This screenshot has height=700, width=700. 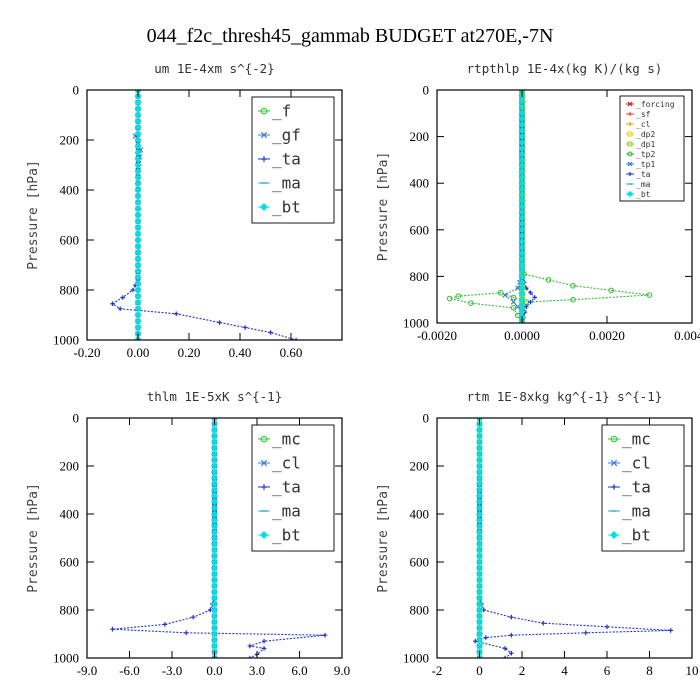 What do you see at coordinates (645, 164) in the screenshot?
I see `legend-label: _tp1` at bounding box center [645, 164].